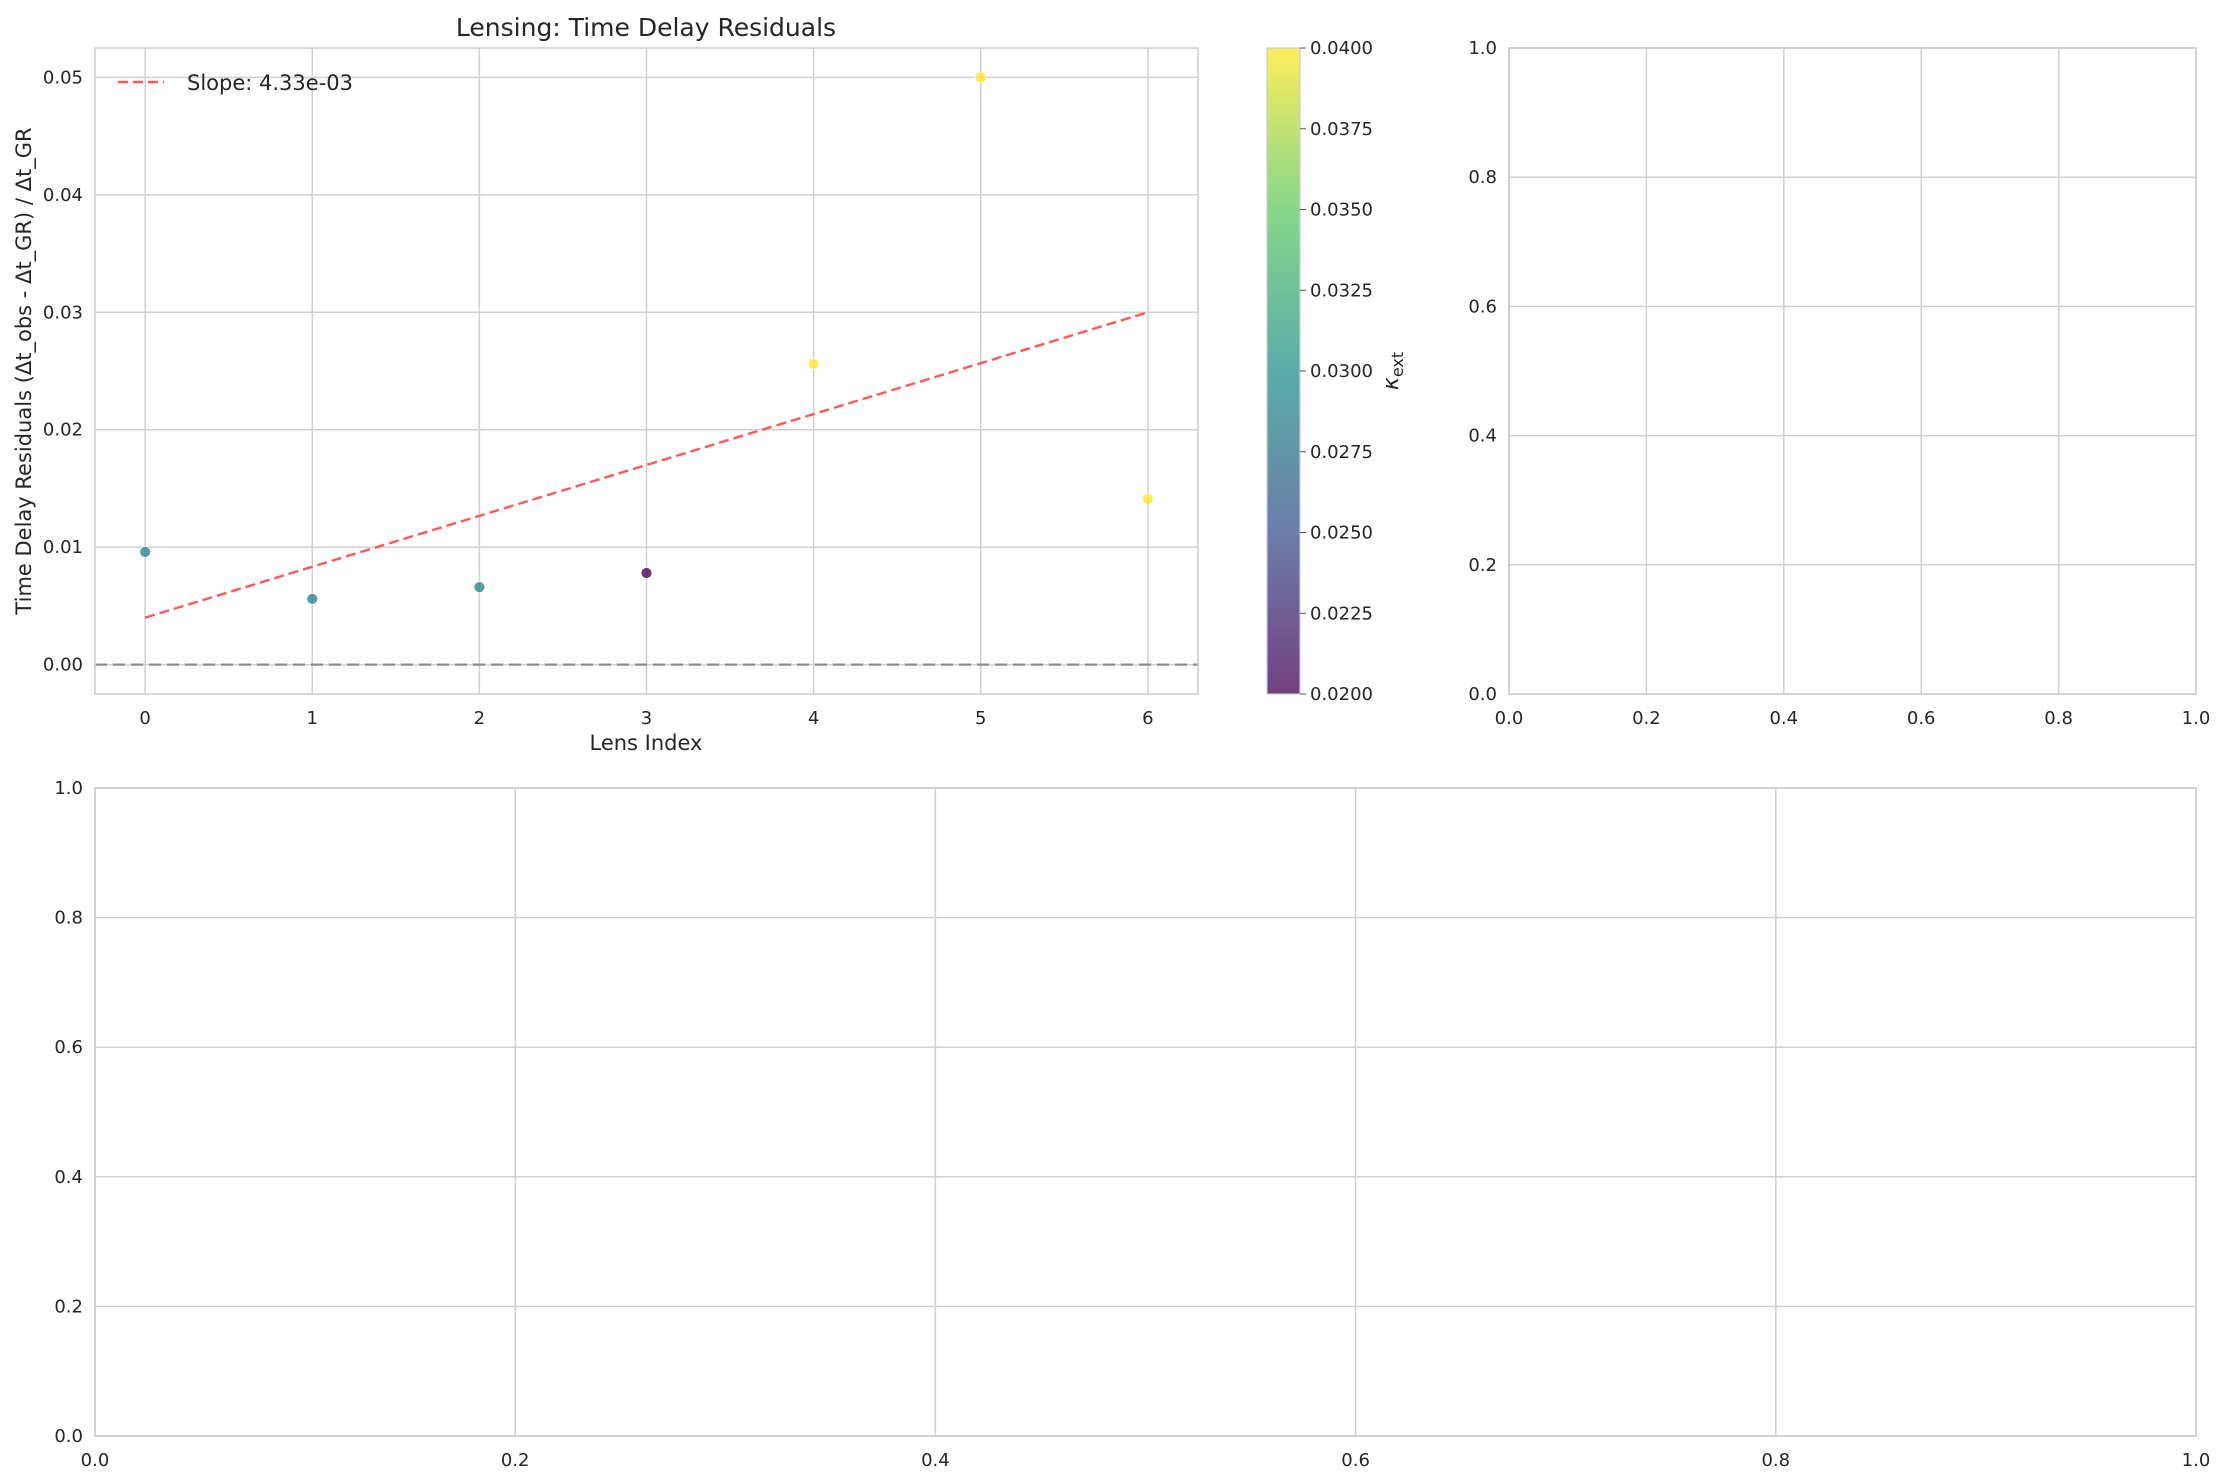 The width and height of the screenshot is (2226, 1476). I want to click on colorbar-tick-label: 0.0300, so click(1341, 371).